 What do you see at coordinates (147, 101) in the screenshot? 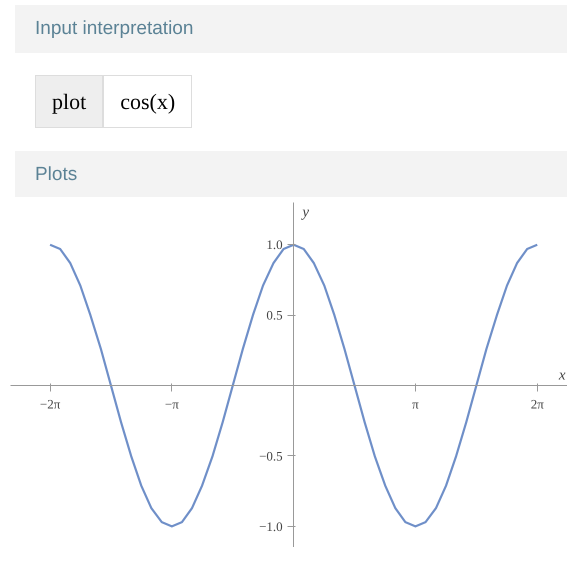
I see `text: cos(x)` at bounding box center [147, 101].